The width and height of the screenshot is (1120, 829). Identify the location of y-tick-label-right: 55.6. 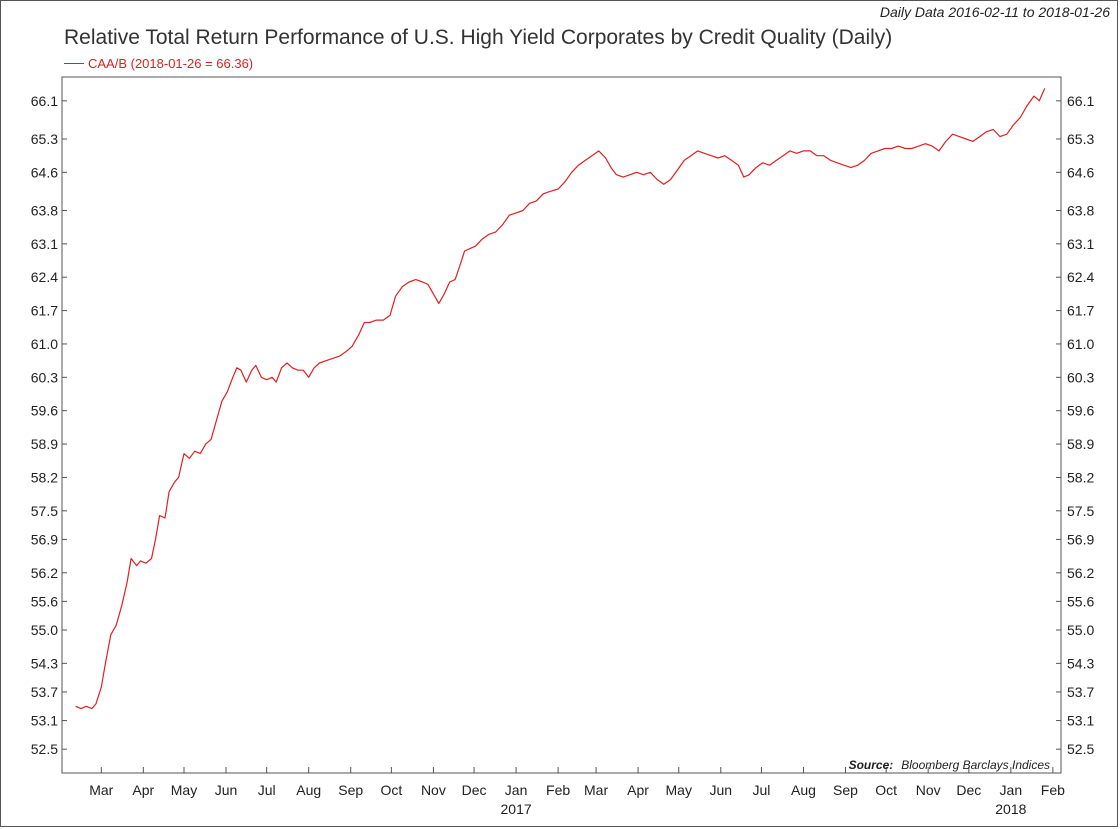
(1080, 601).